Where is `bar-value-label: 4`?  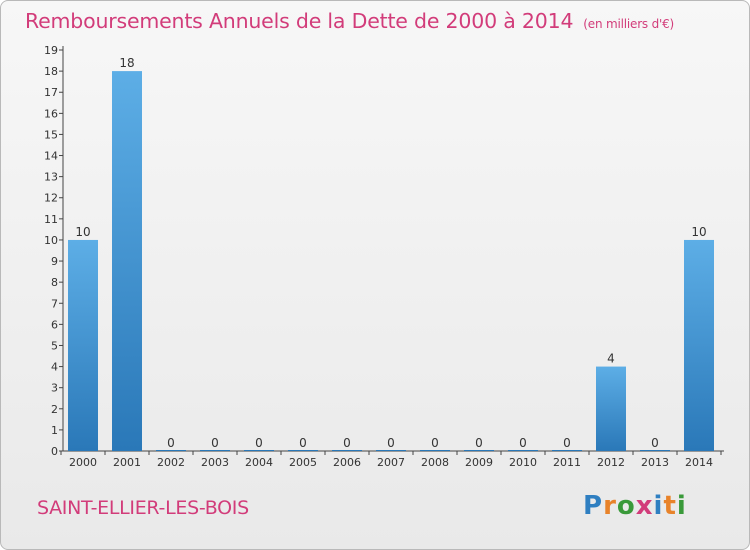 bar-value-label: 4 is located at coordinates (611, 359).